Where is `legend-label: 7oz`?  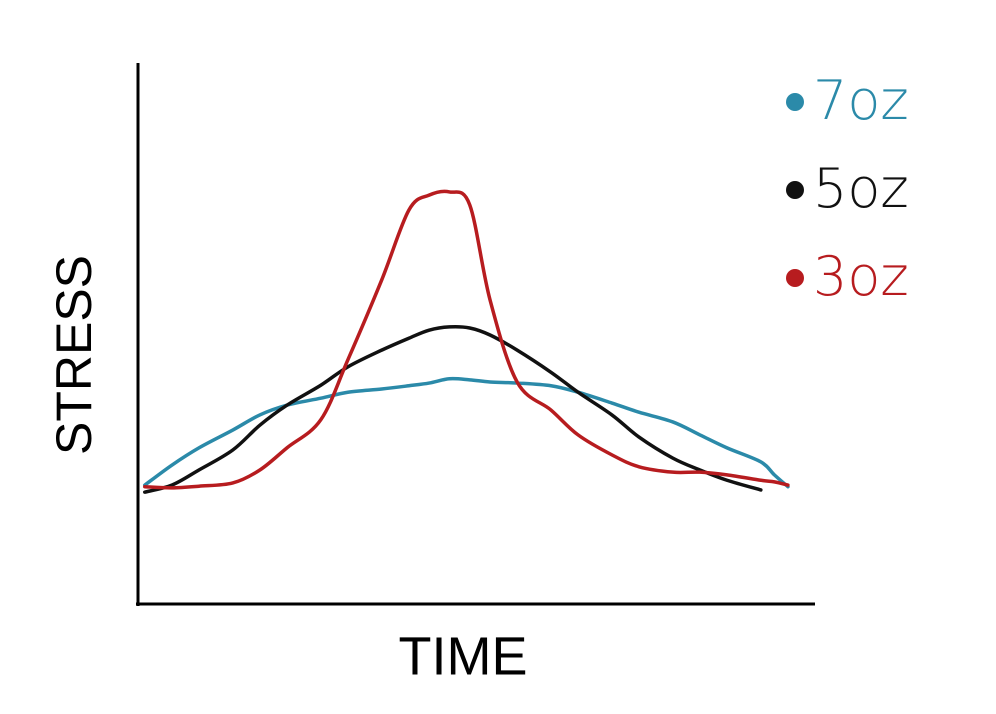 legend-label: 7oz is located at coordinates (861, 100).